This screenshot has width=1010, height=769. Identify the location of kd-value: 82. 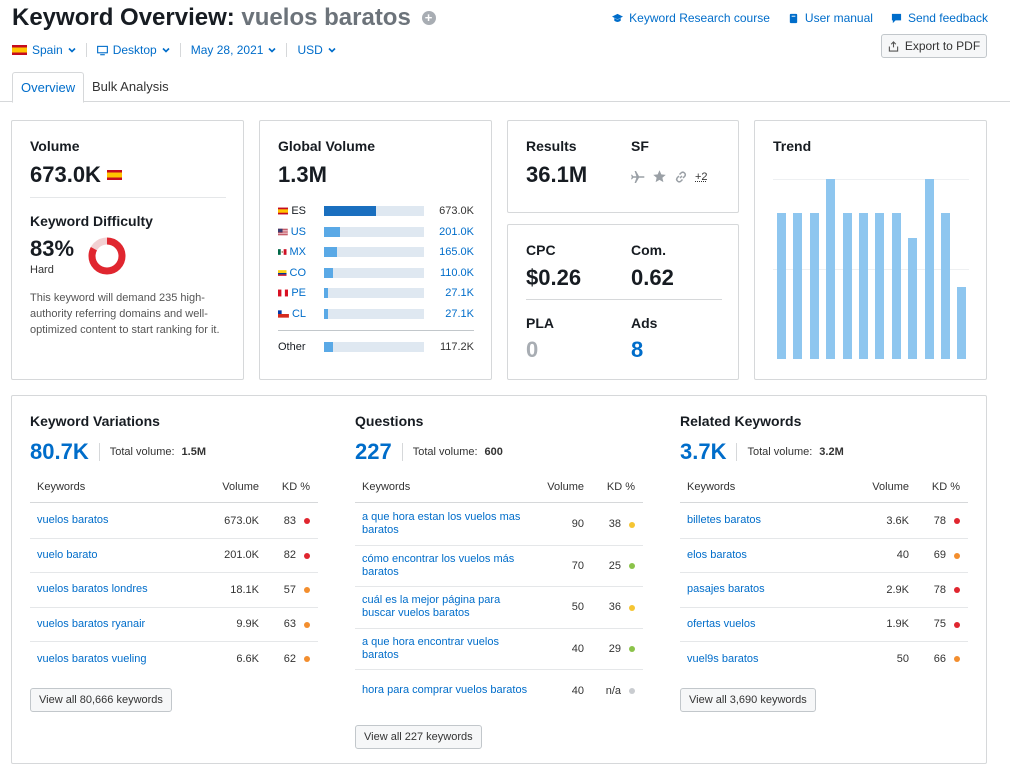
(289, 555).